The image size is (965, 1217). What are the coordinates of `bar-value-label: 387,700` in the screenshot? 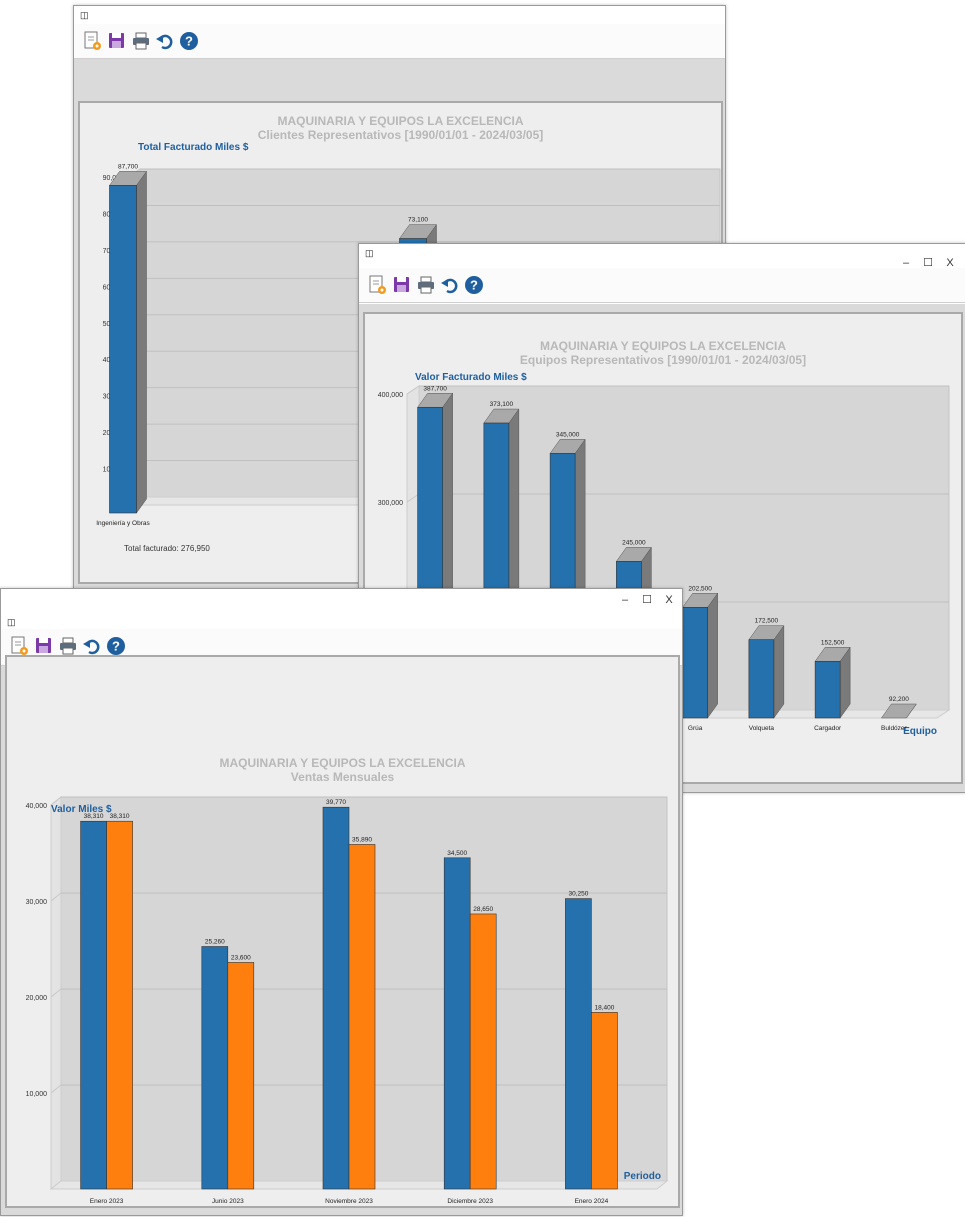 It's located at (435, 388).